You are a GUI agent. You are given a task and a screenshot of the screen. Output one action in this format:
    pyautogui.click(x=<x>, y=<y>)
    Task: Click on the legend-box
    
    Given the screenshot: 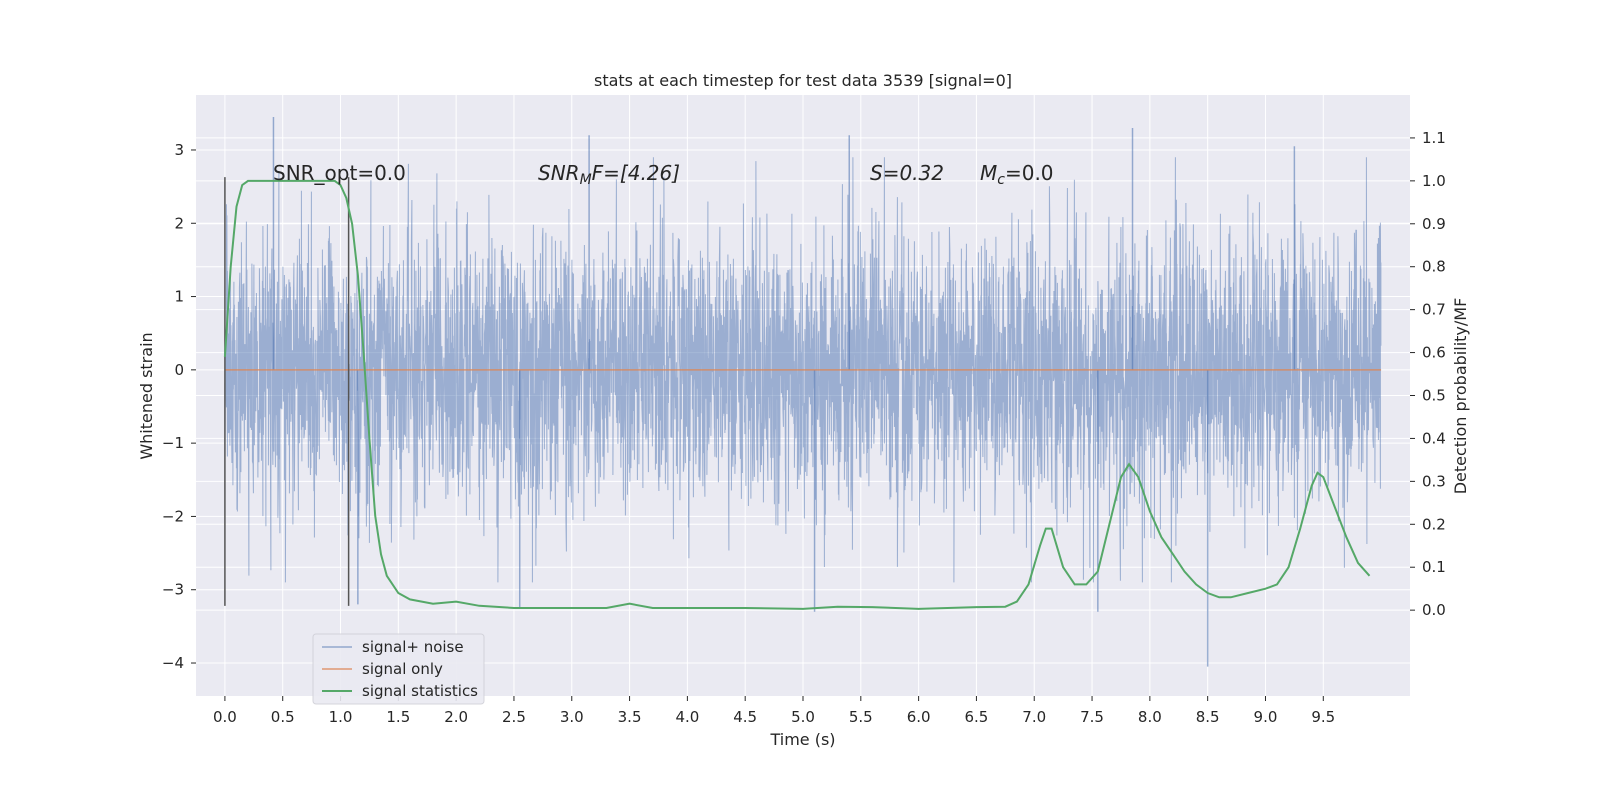 What is the action you would take?
    pyautogui.click(x=398, y=669)
    